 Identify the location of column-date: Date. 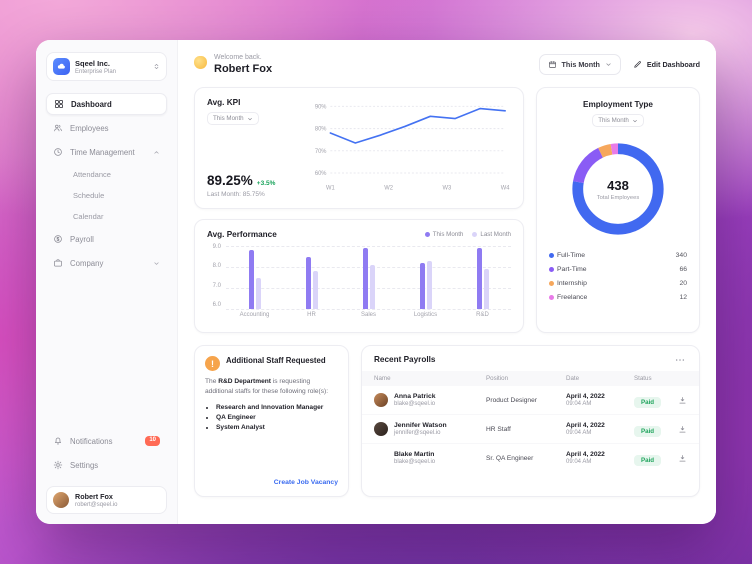
(573, 378).